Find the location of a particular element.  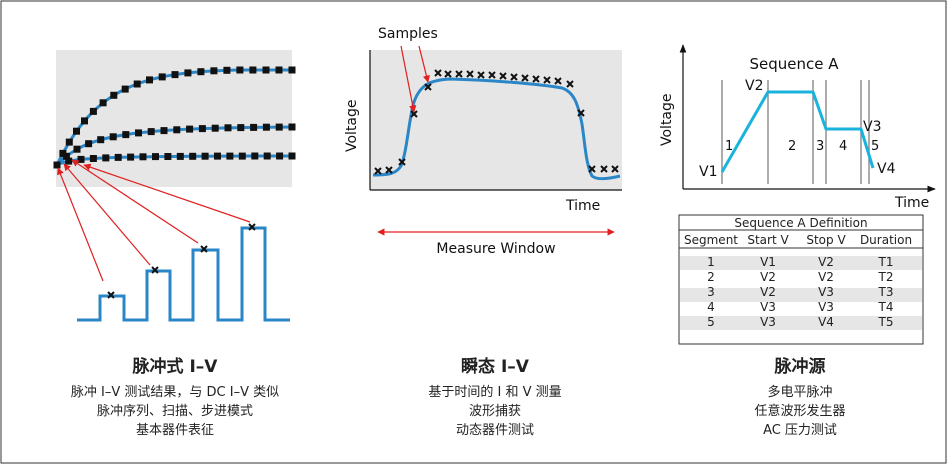

transient-plot-background is located at coordinates (496, 120).